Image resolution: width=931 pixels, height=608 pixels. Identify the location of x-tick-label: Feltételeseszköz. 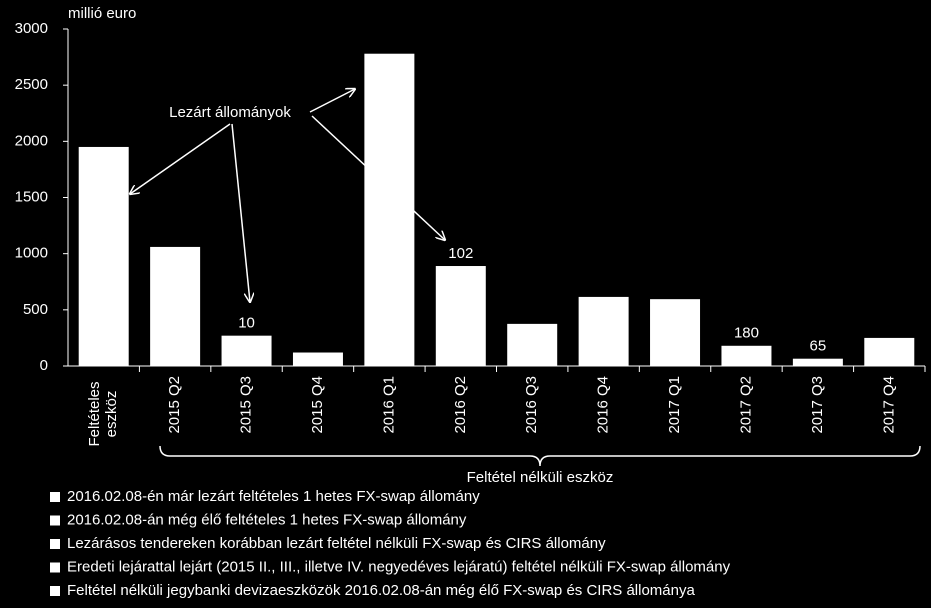
(103, 413).